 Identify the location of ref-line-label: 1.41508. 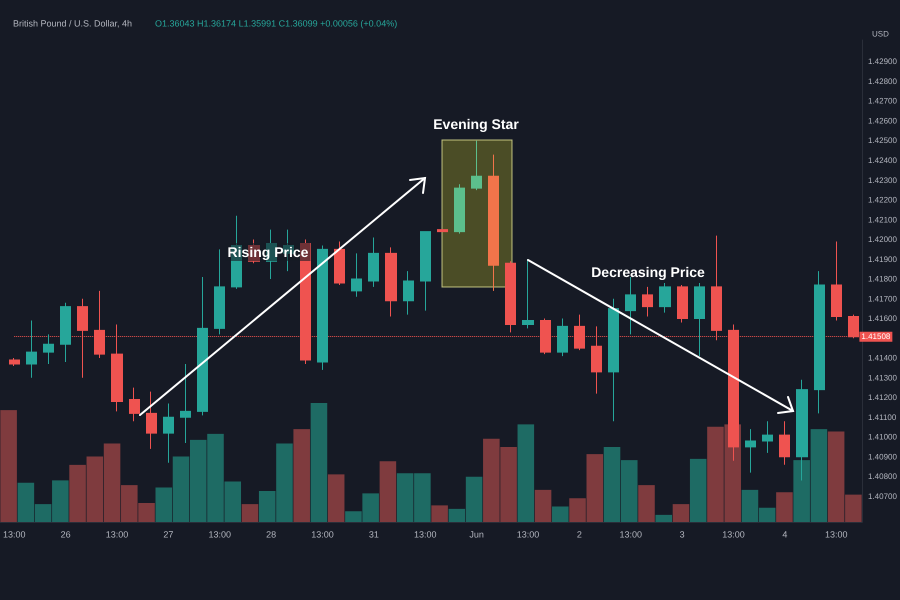
(876, 337).